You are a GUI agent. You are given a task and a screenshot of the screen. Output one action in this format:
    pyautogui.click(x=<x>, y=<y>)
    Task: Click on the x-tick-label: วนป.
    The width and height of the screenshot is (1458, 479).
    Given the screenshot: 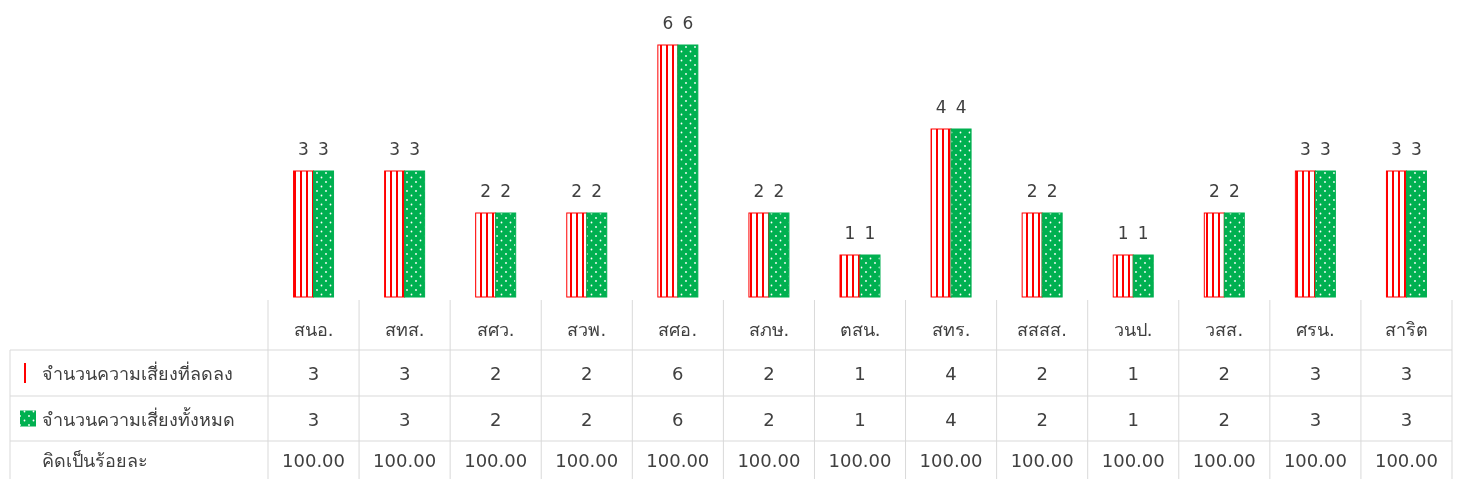 What is the action you would take?
    pyautogui.click(x=1133, y=329)
    